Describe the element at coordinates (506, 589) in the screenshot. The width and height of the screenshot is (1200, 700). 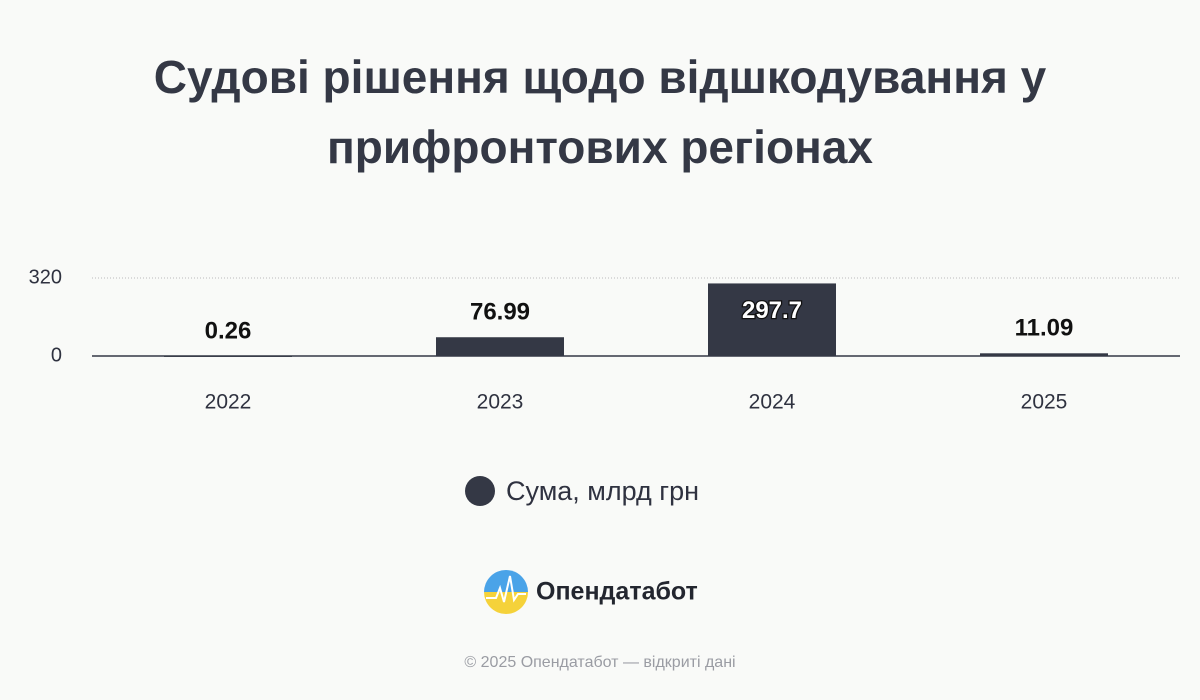
I see `logo-pulse` at that location.